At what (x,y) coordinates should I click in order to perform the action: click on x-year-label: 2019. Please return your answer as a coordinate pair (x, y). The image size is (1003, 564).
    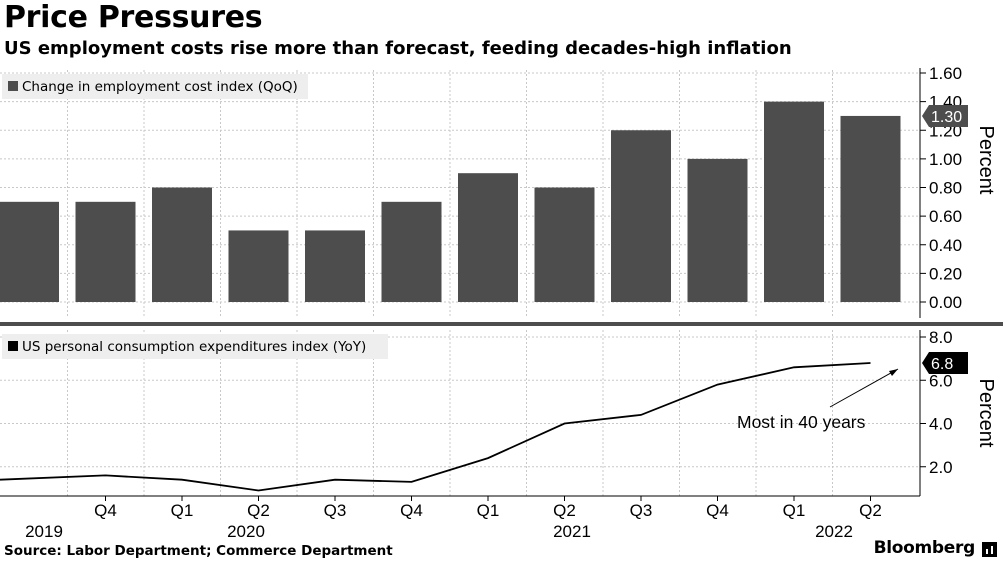
    Looking at the image, I should click on (44, 531).